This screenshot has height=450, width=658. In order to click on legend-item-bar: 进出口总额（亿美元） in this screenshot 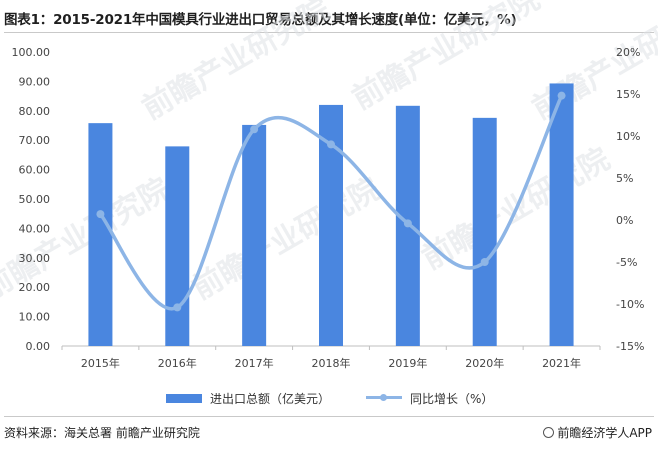, I will do `click(248, 398)`.